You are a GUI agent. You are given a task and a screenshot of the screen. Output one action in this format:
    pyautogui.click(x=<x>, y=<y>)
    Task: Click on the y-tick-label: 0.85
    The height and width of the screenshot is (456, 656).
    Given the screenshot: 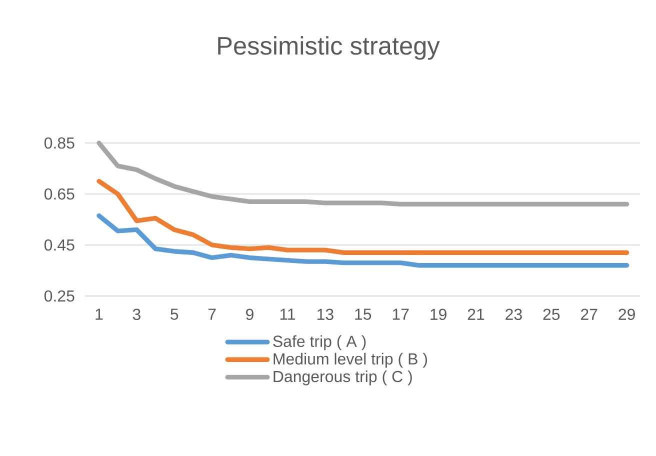 What is the action you would take?
    pyautogui.click(x=59, y=143)
    